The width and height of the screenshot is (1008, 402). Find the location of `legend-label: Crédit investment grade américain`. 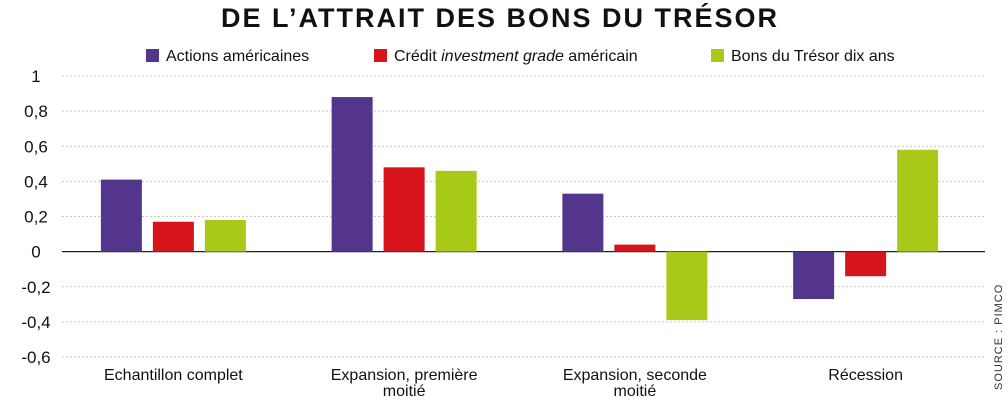

legend-label: Crédit investment grade américain is located at coordinates (516, 56).